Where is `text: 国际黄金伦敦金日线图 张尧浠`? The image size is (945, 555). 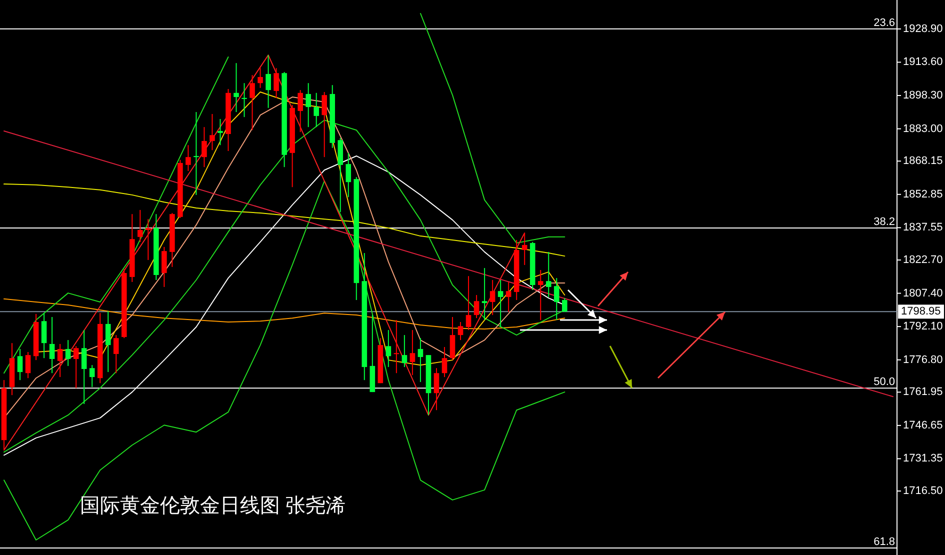 text: 国际黄金伦敦金日线图 张尧浠 is located at coordinates (213, 506).